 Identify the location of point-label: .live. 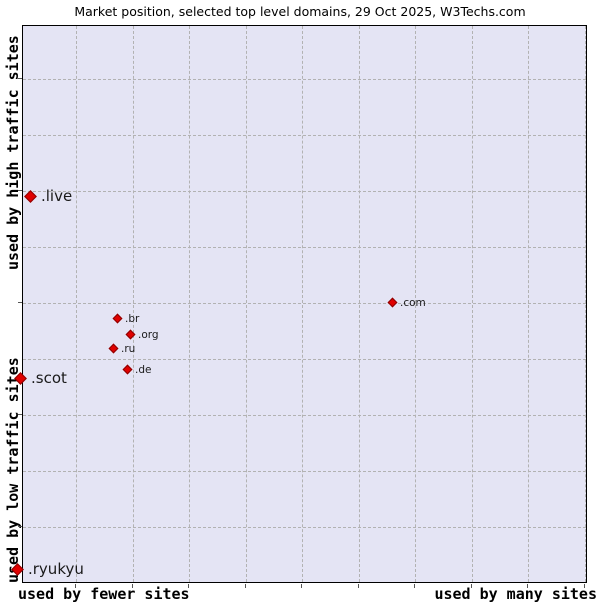
(57, 196).